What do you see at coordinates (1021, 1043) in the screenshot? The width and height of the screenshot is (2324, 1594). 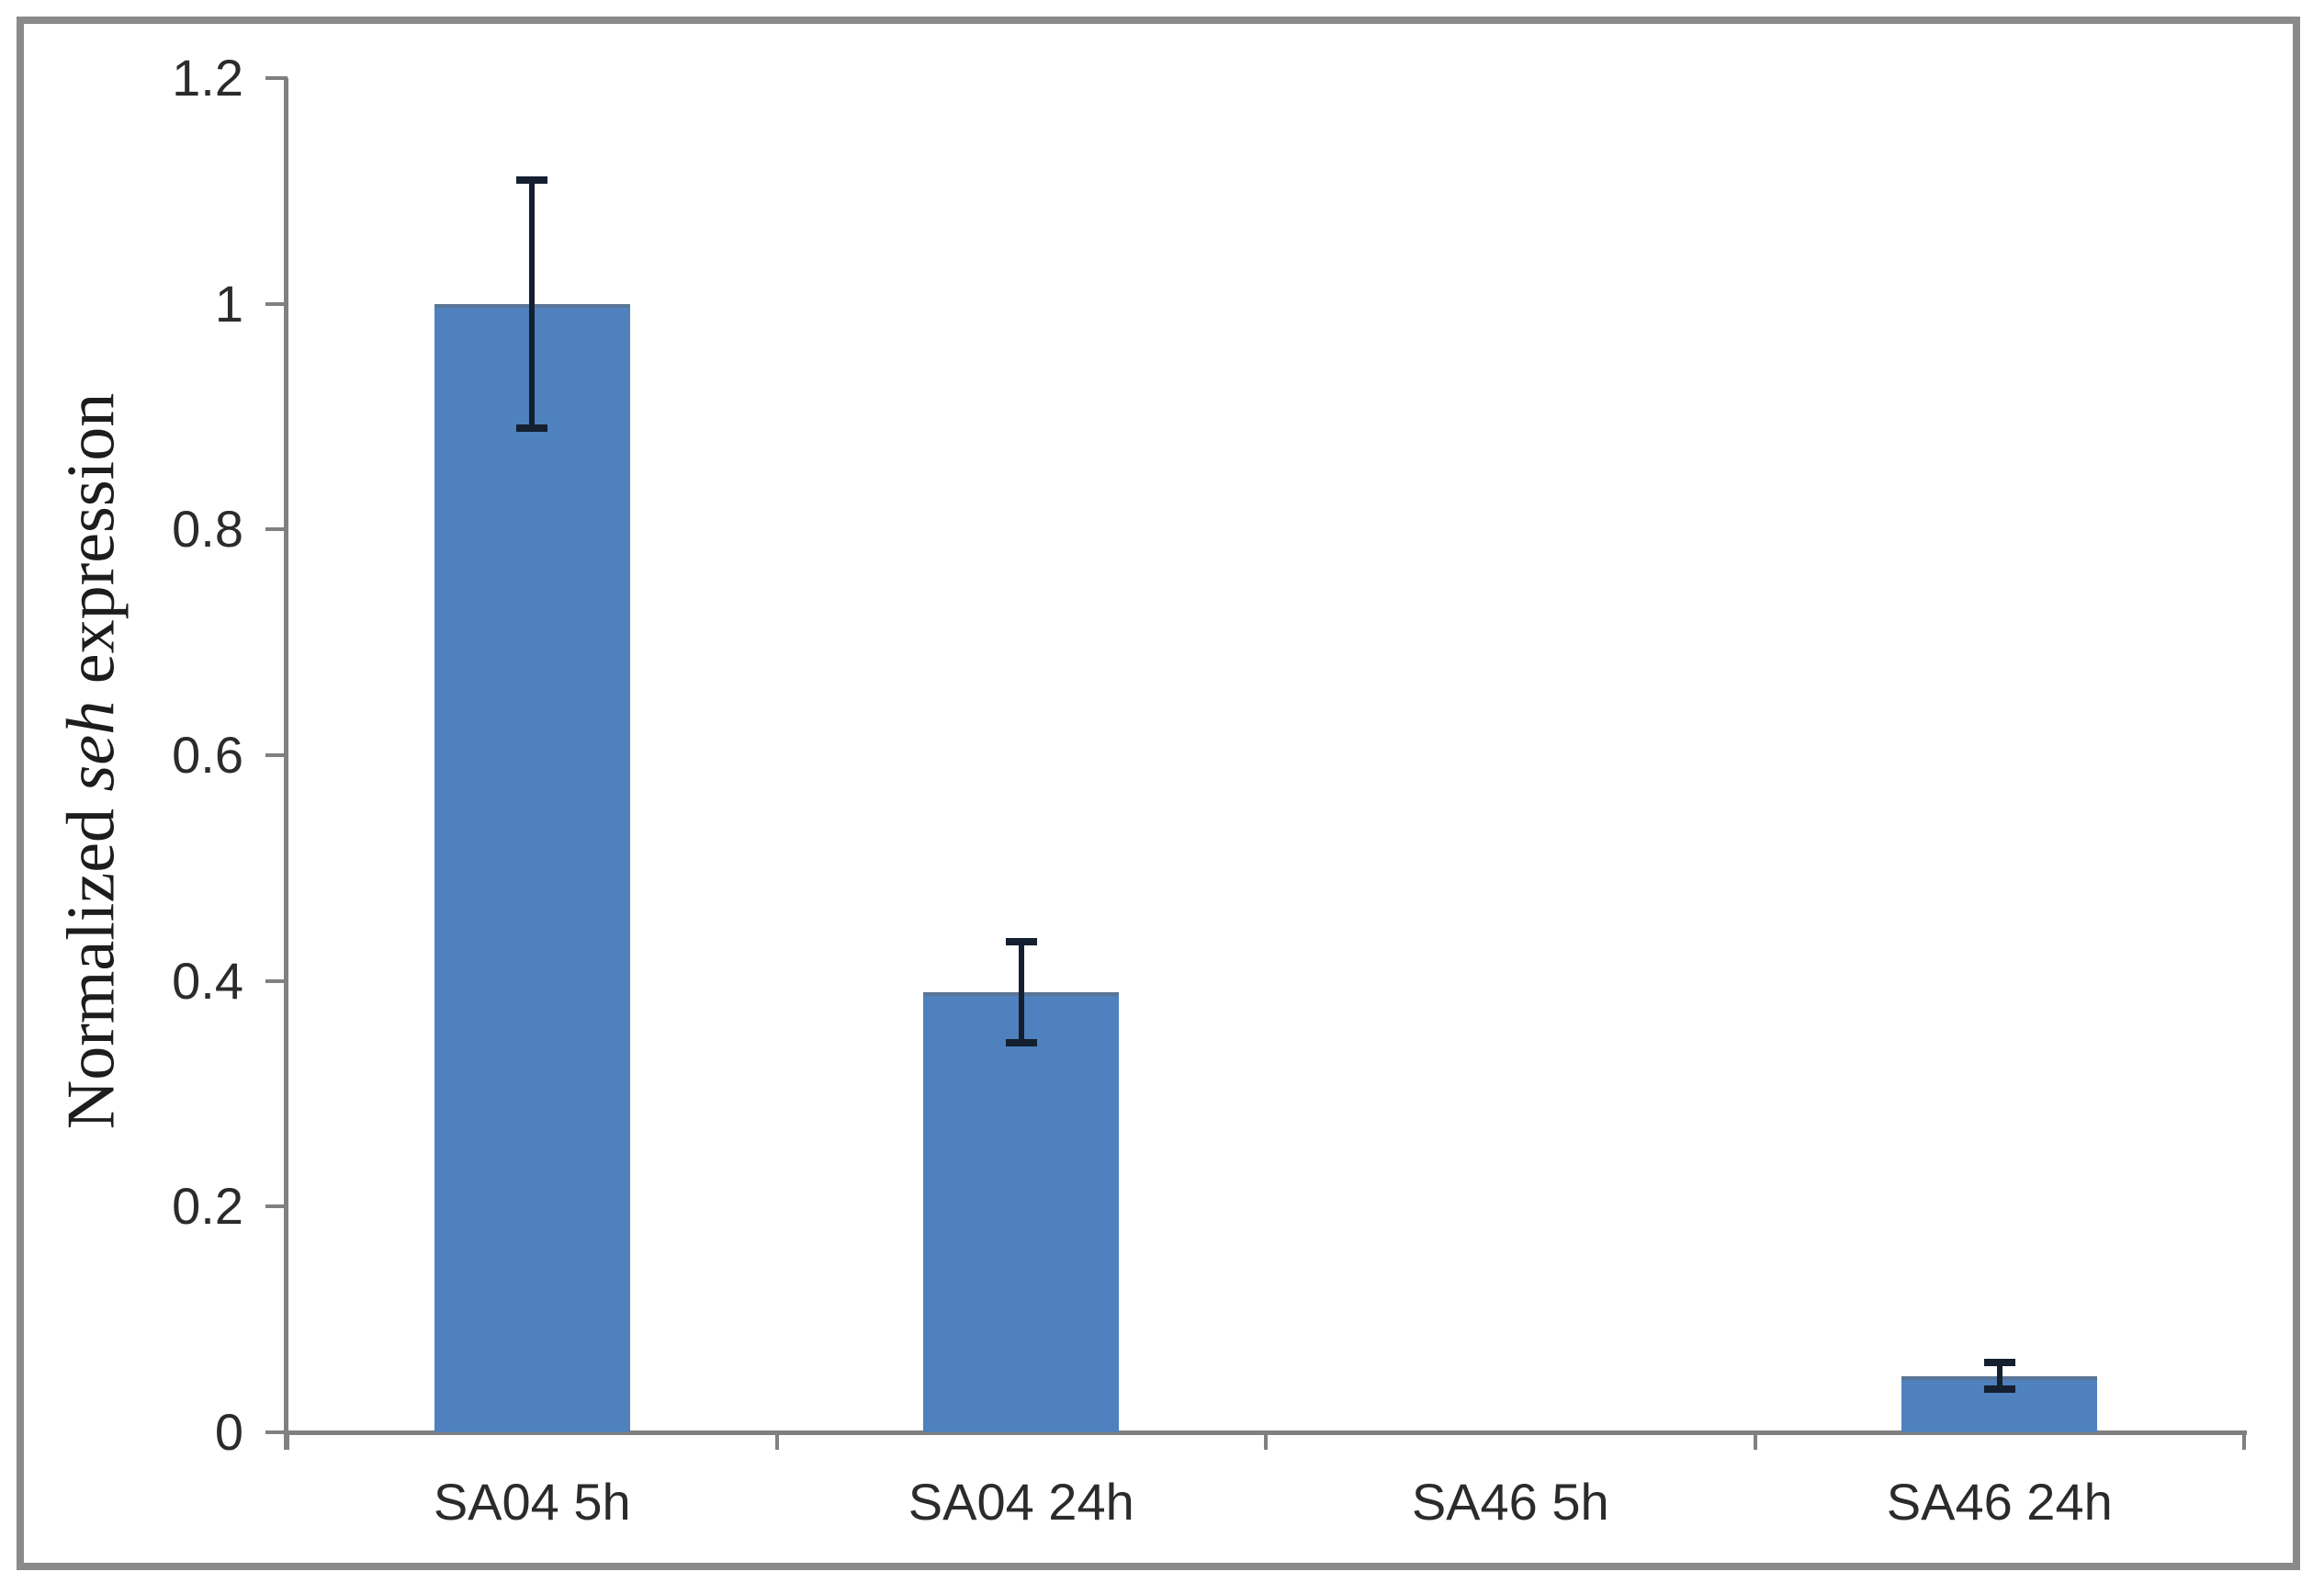 I see `error-bar-cap-bottom-sa04-24h` at bounding box center [1021, 1043].